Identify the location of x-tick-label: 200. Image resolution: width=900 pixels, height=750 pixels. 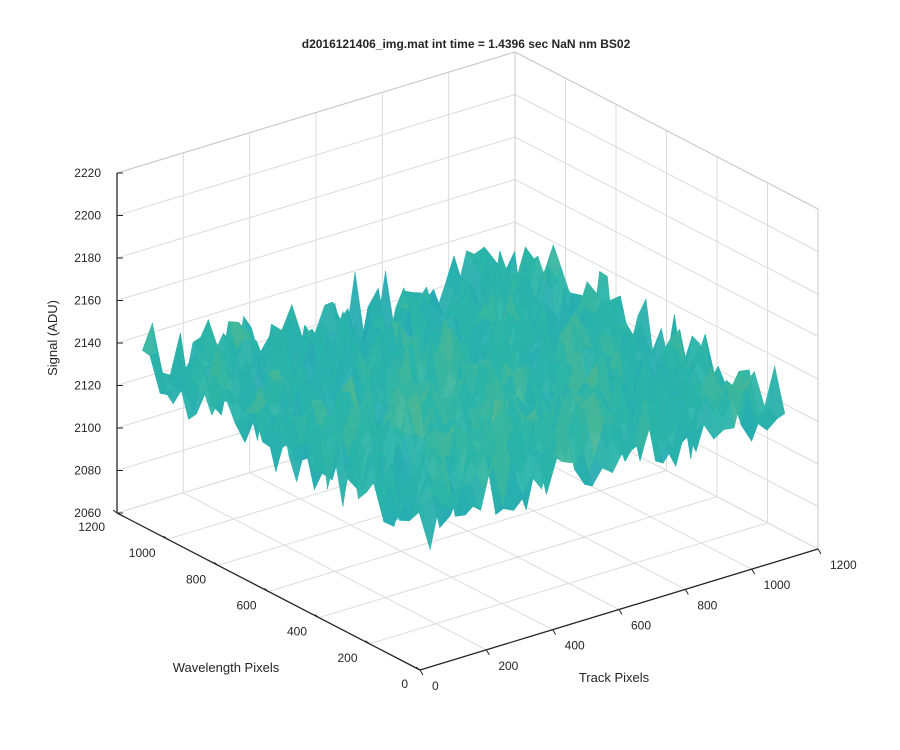
(508, 666).